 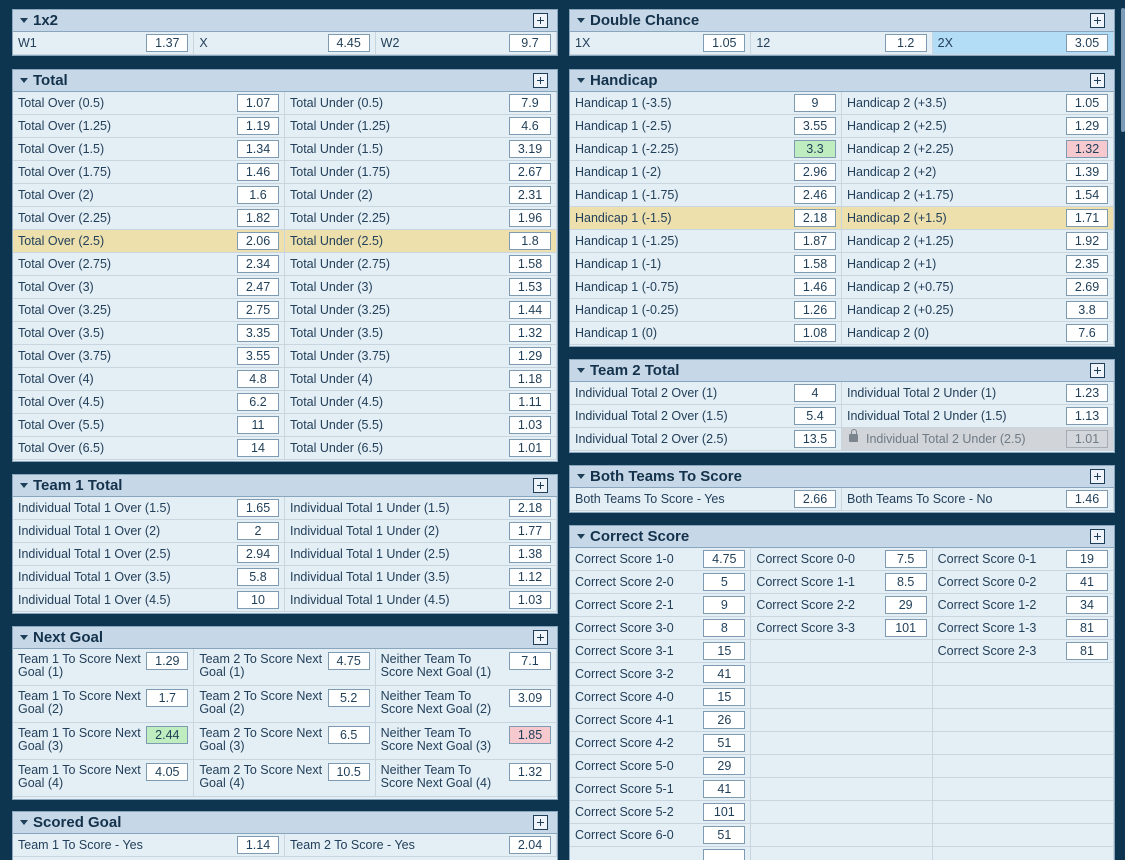 I want to click on odds-cell: Handicap 1 (-2.25) 3.3, so click(x=706, y=149).